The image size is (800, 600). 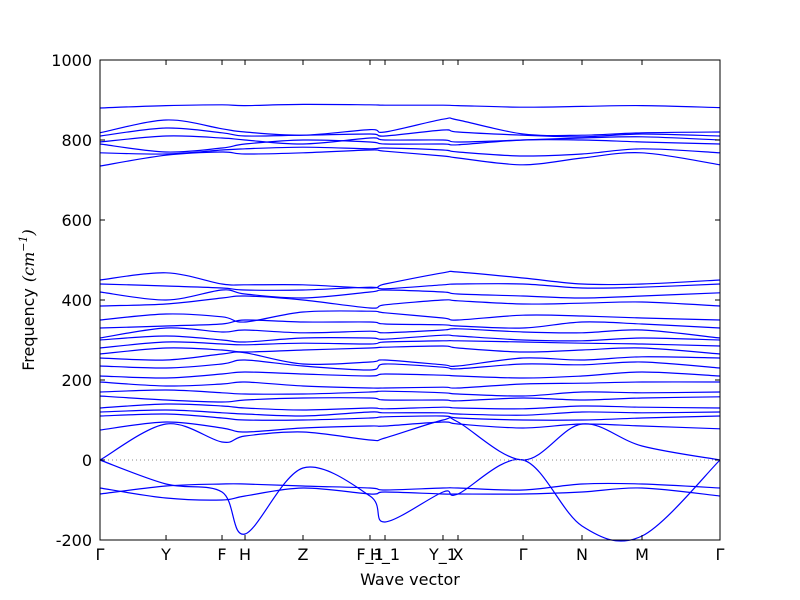 I want to click on x-tick-label: F_1, so click(x=369, y=555).